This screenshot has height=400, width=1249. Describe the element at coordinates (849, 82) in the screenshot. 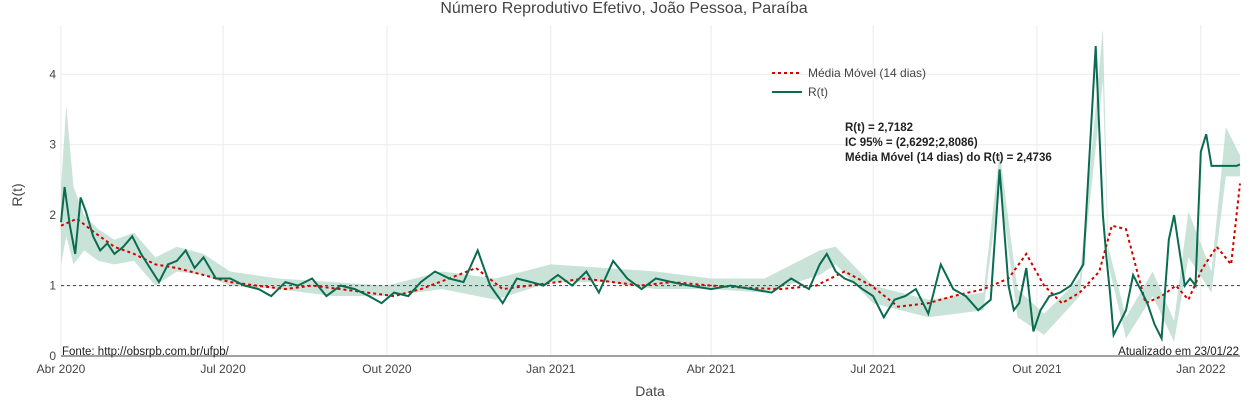

I see `legend: Média Móvel (14 dias) R(t)` at that location.